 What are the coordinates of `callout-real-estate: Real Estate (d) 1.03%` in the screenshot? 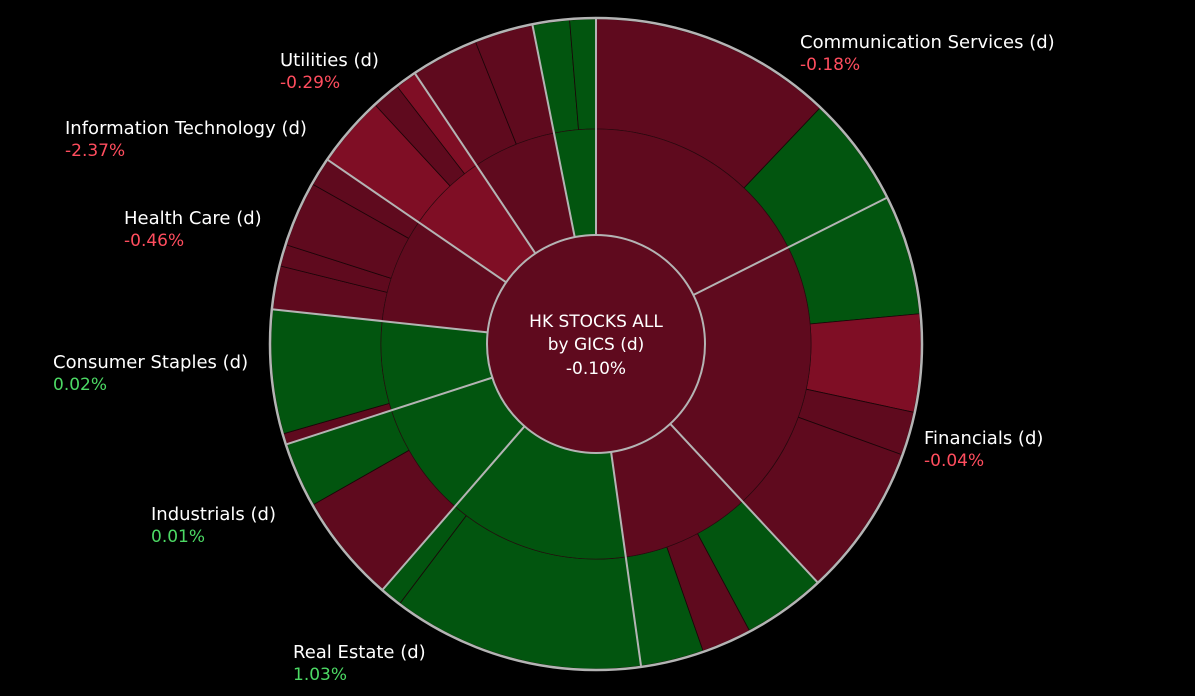 It's located at (359, 663).